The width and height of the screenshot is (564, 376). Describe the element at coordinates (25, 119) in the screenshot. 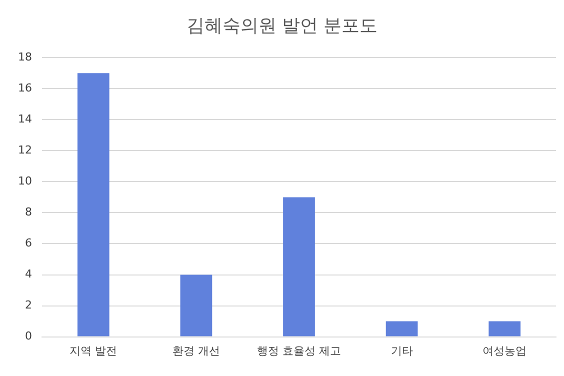

I see `y-tick-label: 14` at that location.